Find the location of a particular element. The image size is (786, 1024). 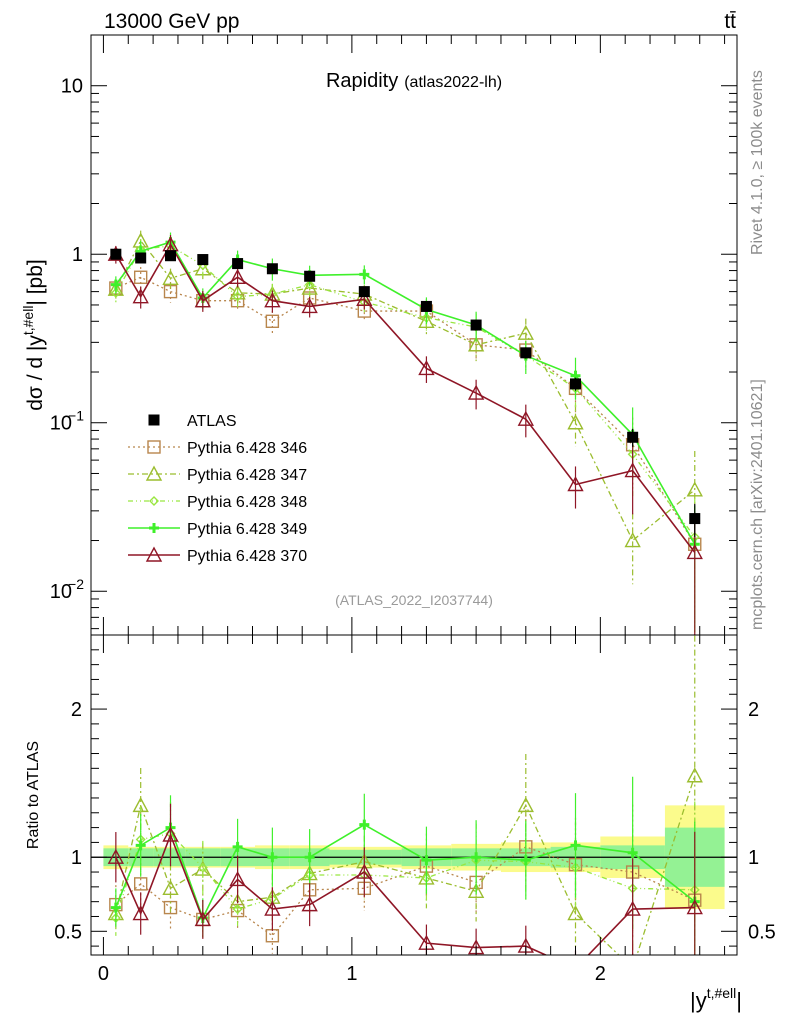

legend-label: Pythia 6.428 346 is located at coordinates (247, 448).